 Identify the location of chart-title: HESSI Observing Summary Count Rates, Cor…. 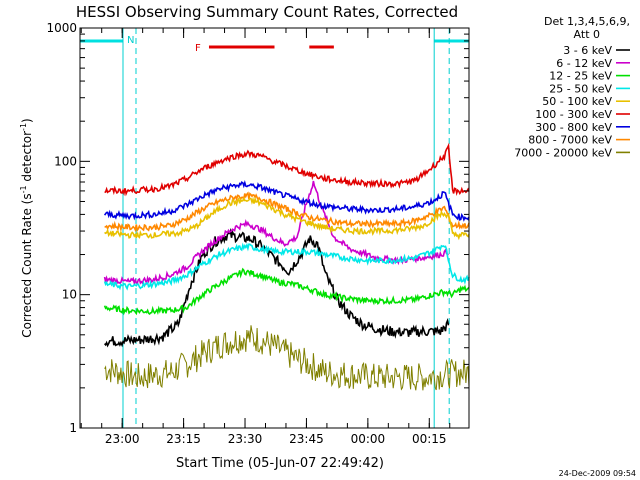
(267, 12).